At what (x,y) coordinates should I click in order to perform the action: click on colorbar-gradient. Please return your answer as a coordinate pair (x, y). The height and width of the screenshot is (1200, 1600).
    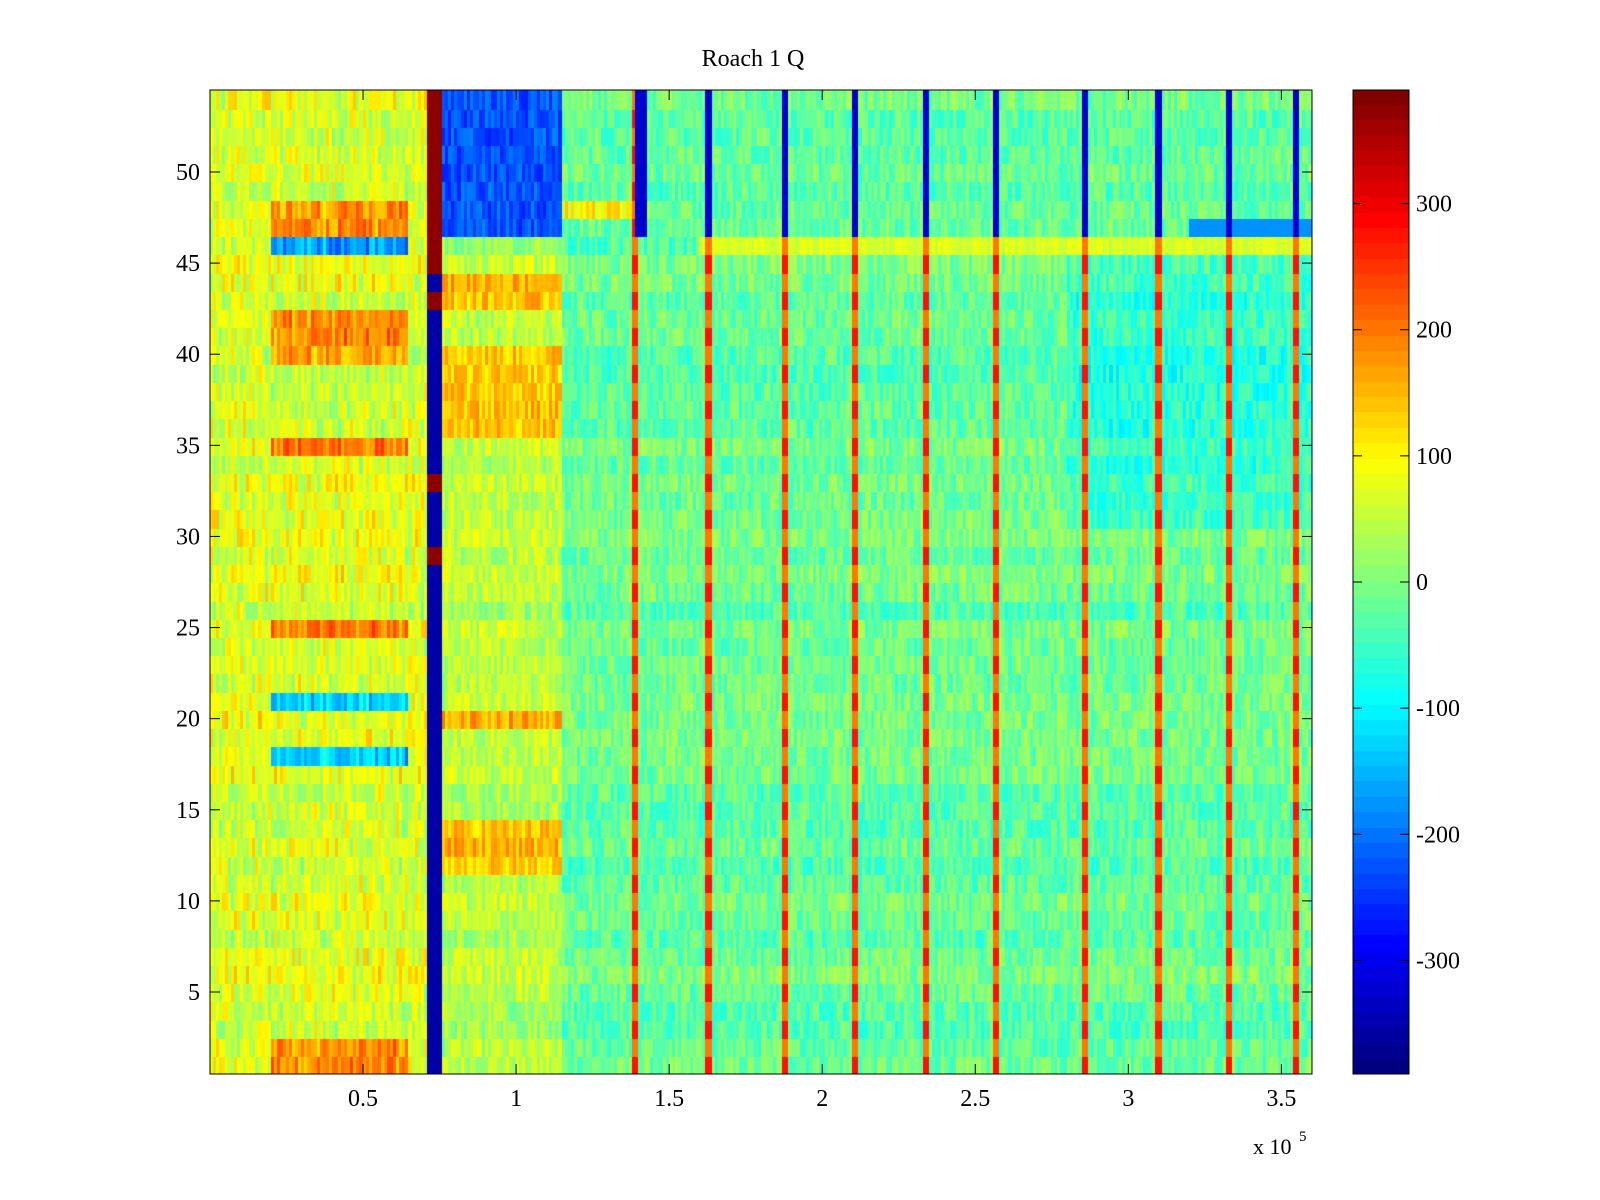
    Looking at the image, I should click on (1381, 582).